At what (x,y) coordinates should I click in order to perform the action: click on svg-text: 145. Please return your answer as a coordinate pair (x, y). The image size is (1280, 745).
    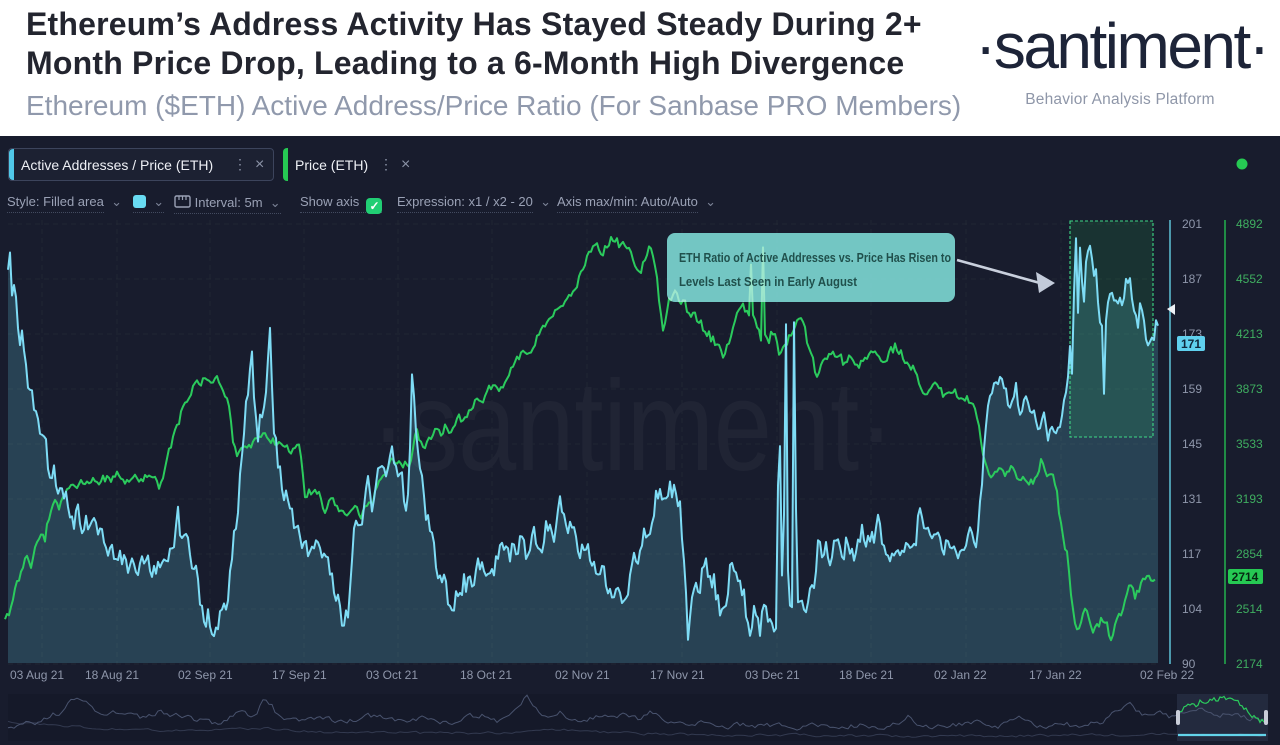
    Looking at the image, I should click on (1192, 444).